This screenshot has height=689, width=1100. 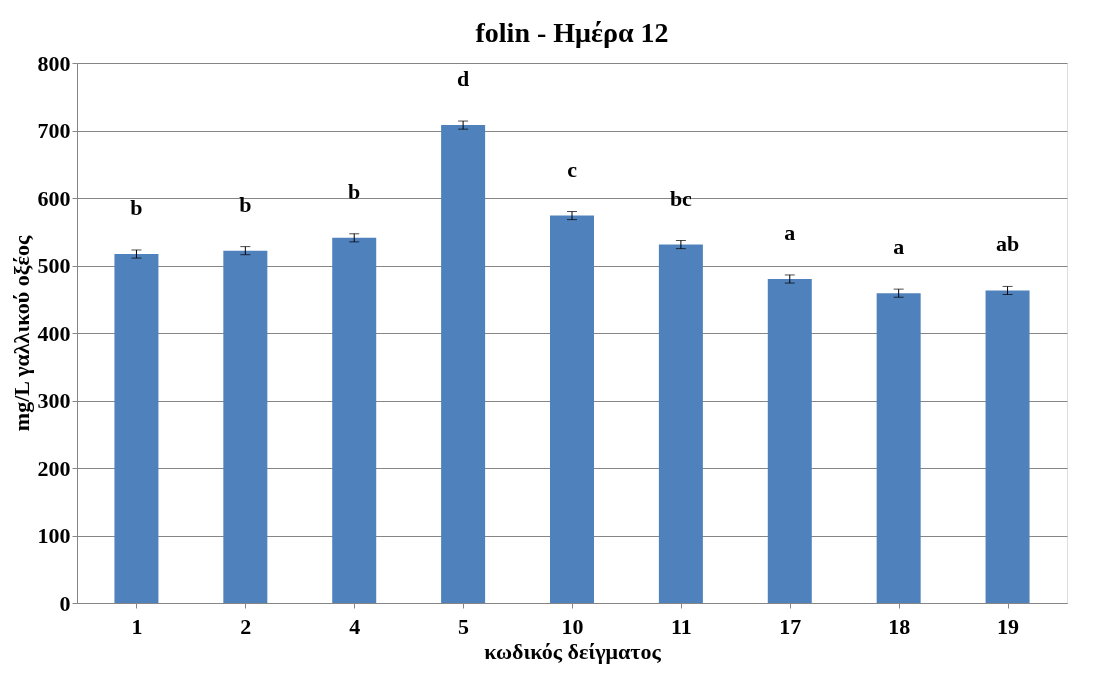 I want to click on x-tick-label: 19, so click(x=1008, y=626).